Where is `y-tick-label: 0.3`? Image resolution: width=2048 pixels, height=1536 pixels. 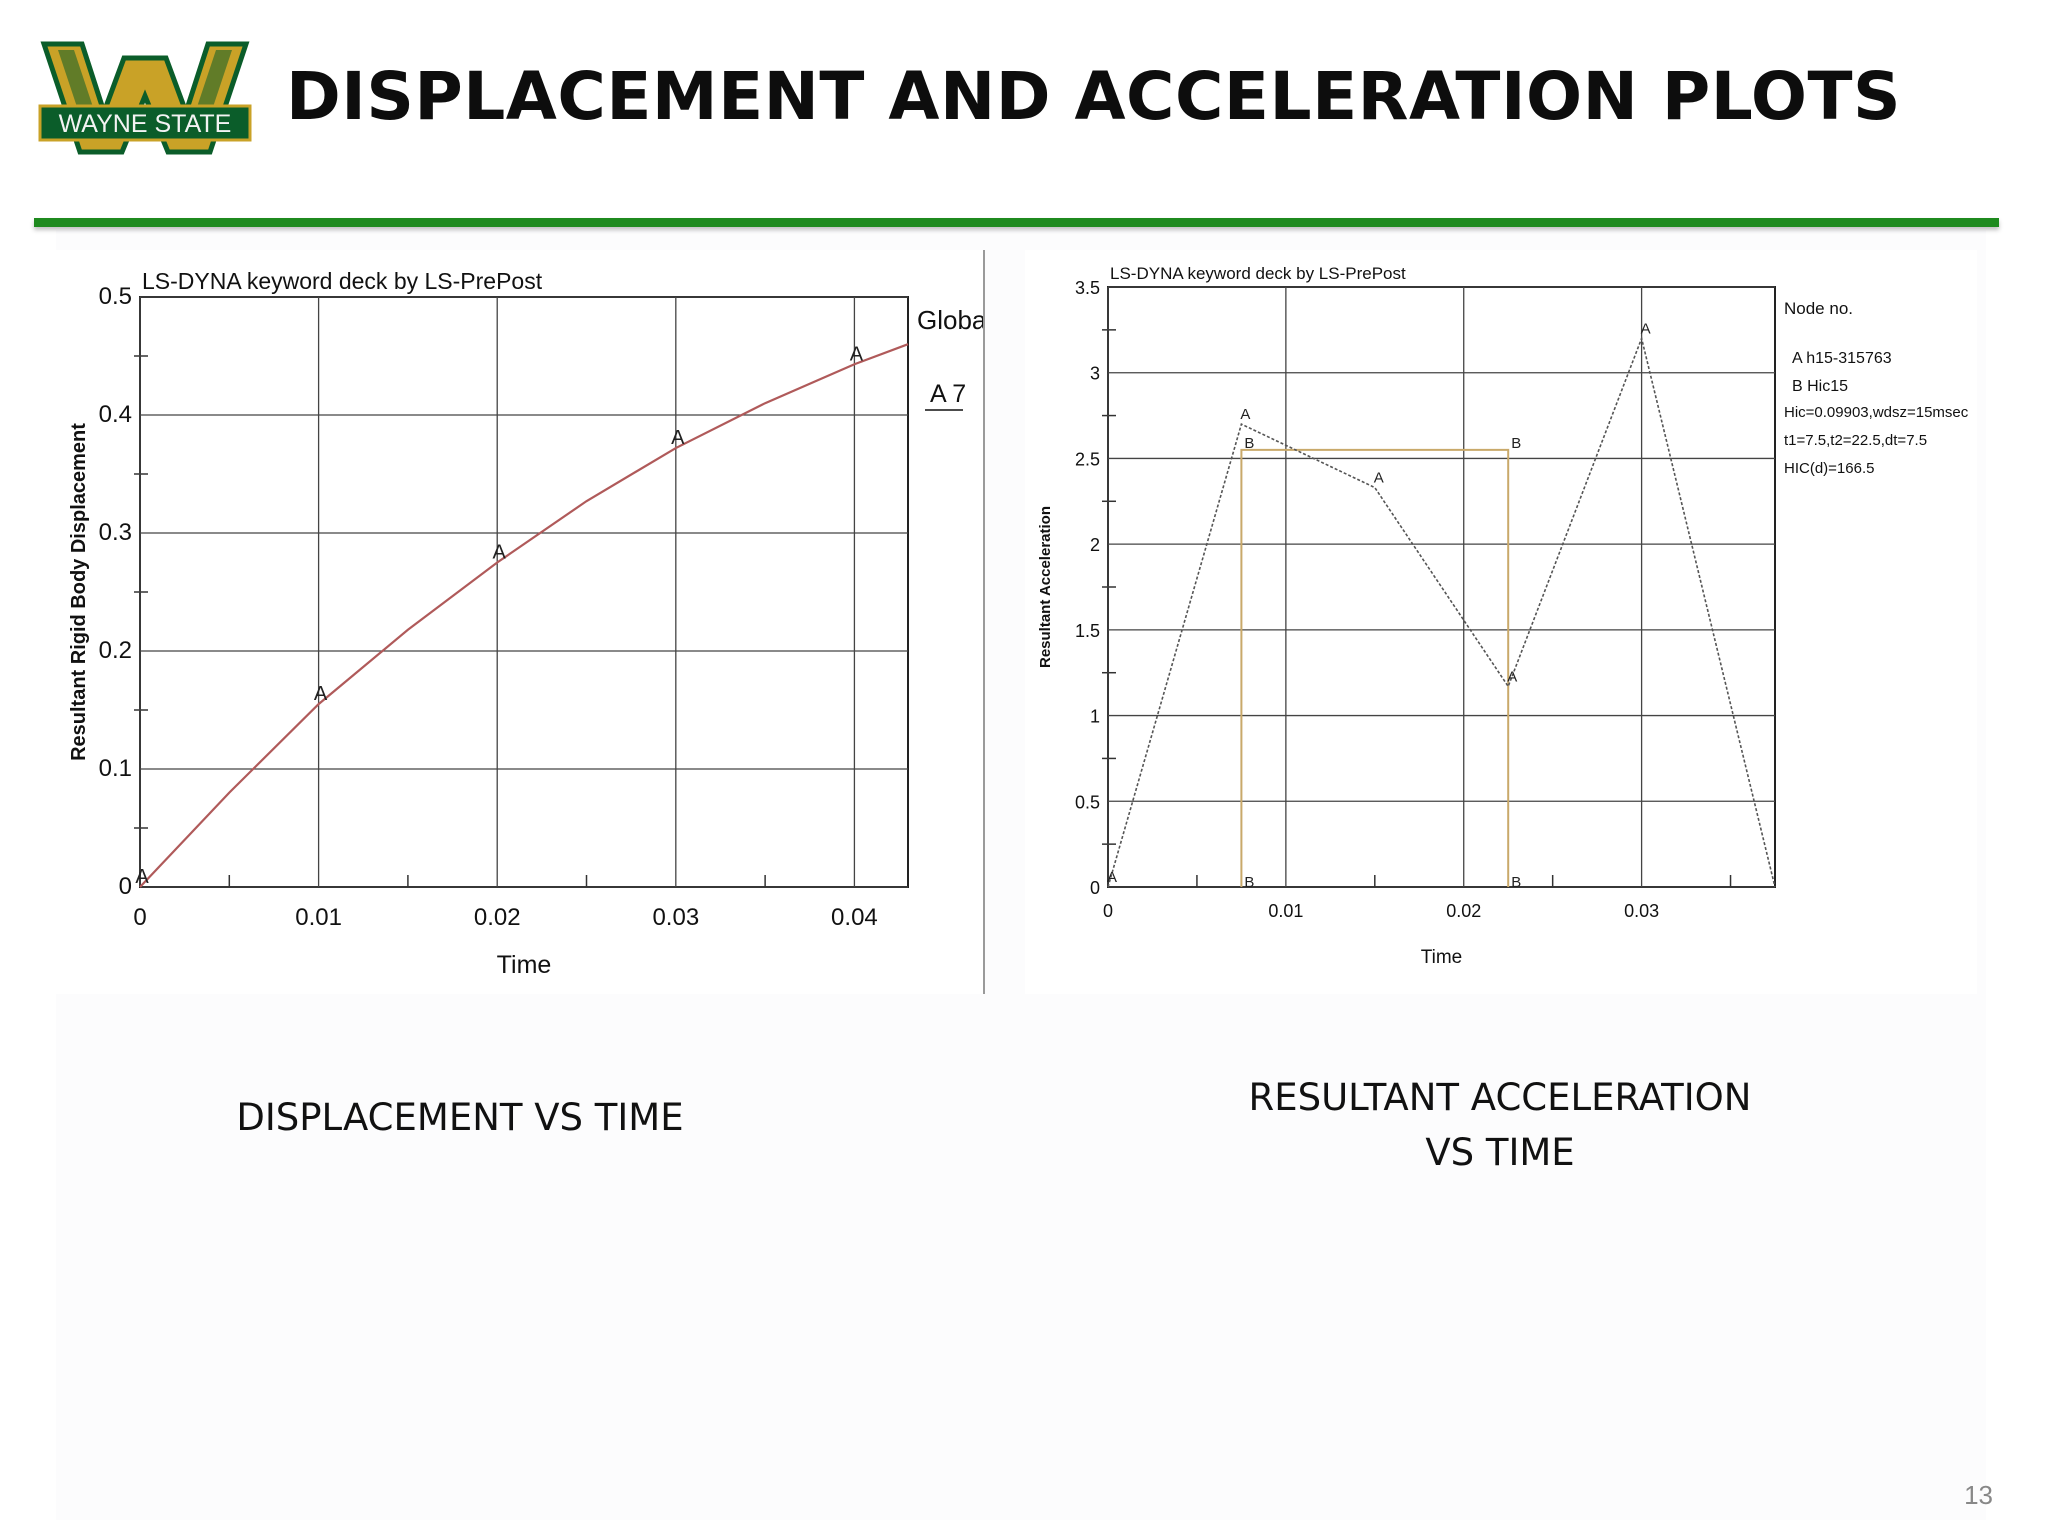 y-tick-label: 0.3 is located at coordinates (115, 532).